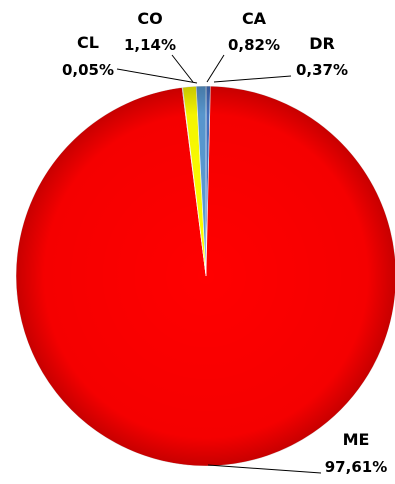  What do you see at coordinates (264, 469) in the screenshot?
I see `leader-line-me` at bounding box center [264, 469].